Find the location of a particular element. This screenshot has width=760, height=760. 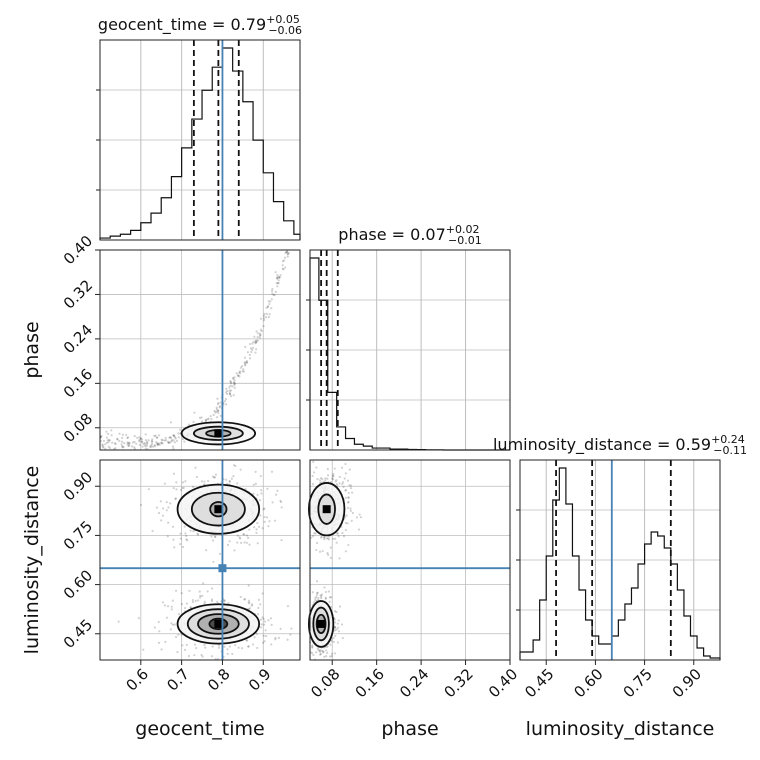

luminosity_distance-x-tick-label: 0.90 is located at coordinates (687, 683).